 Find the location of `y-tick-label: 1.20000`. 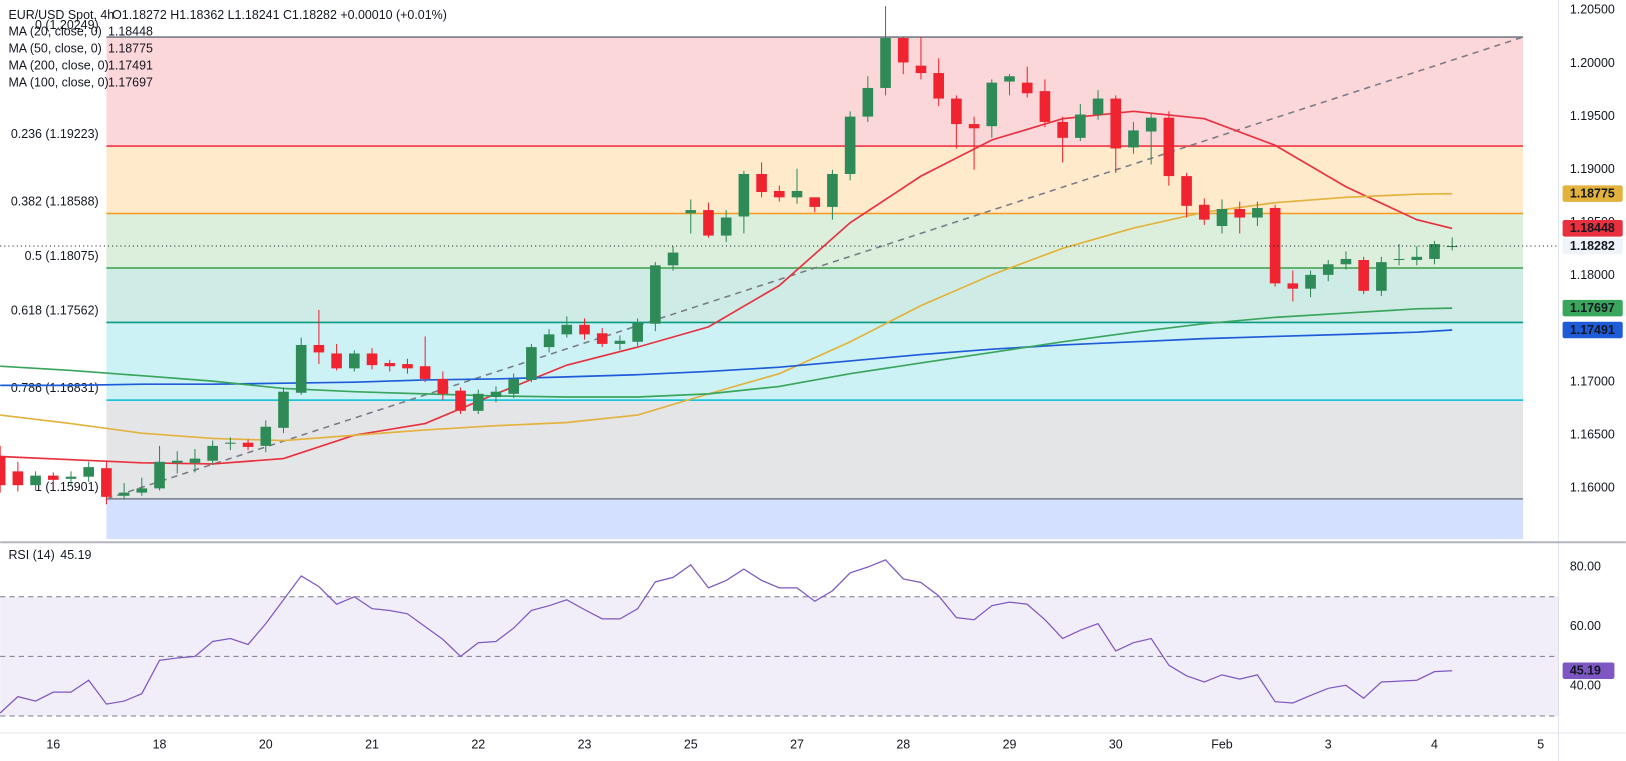

y-tick-label: 1.20000 is located at coordinates (1592, 63).